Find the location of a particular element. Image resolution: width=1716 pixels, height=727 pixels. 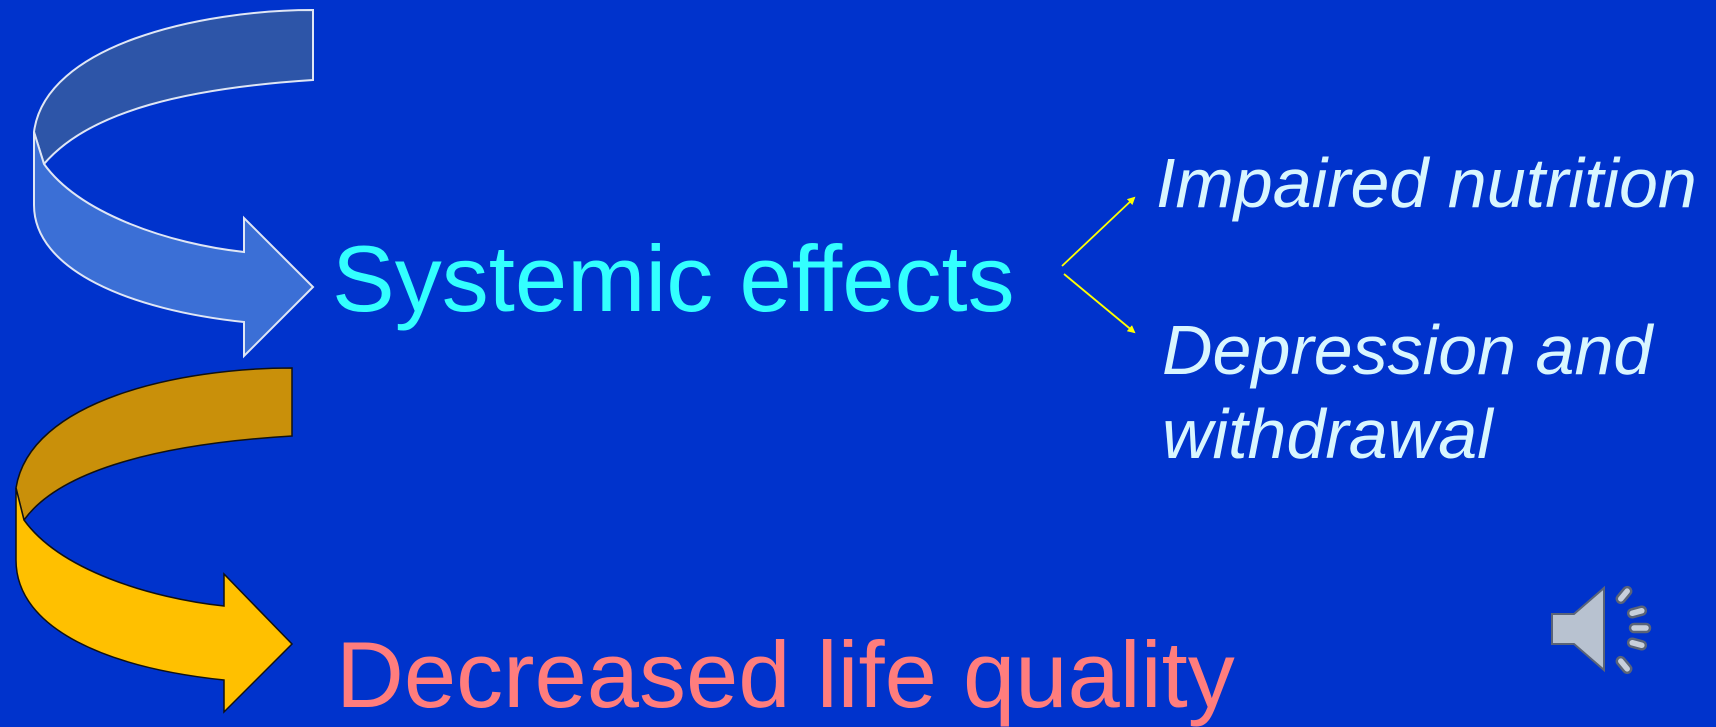

connector-arrow-to-nutrition is located at coordinates (1098, 231).